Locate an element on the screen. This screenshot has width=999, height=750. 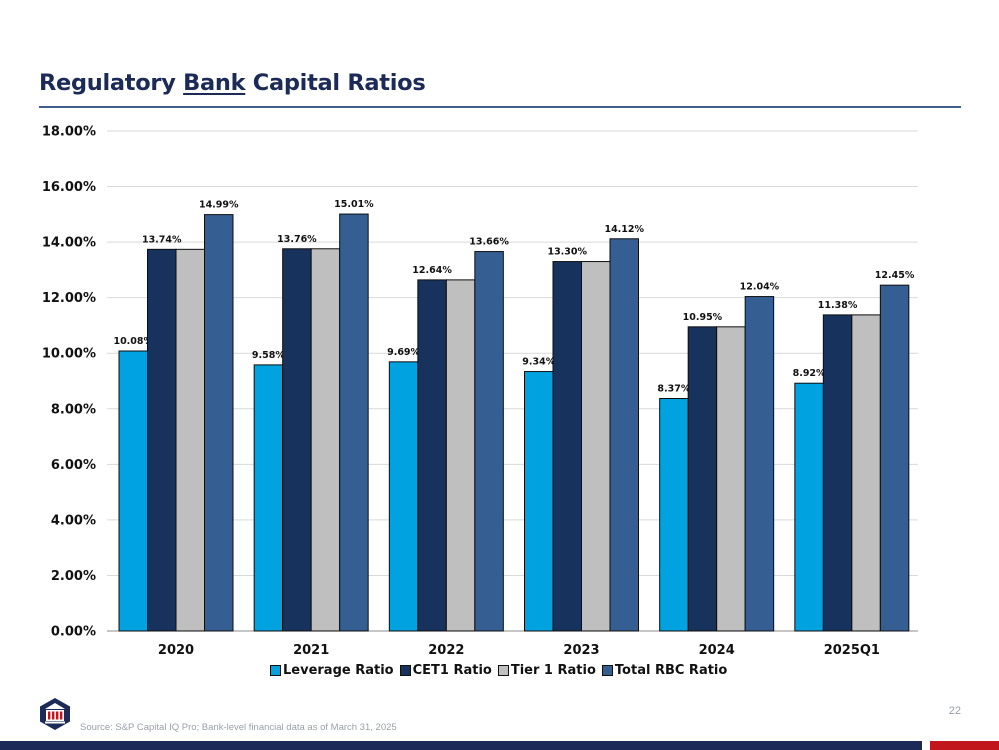
y-tick-label: 0.00% is located at coordinates (73, 632).